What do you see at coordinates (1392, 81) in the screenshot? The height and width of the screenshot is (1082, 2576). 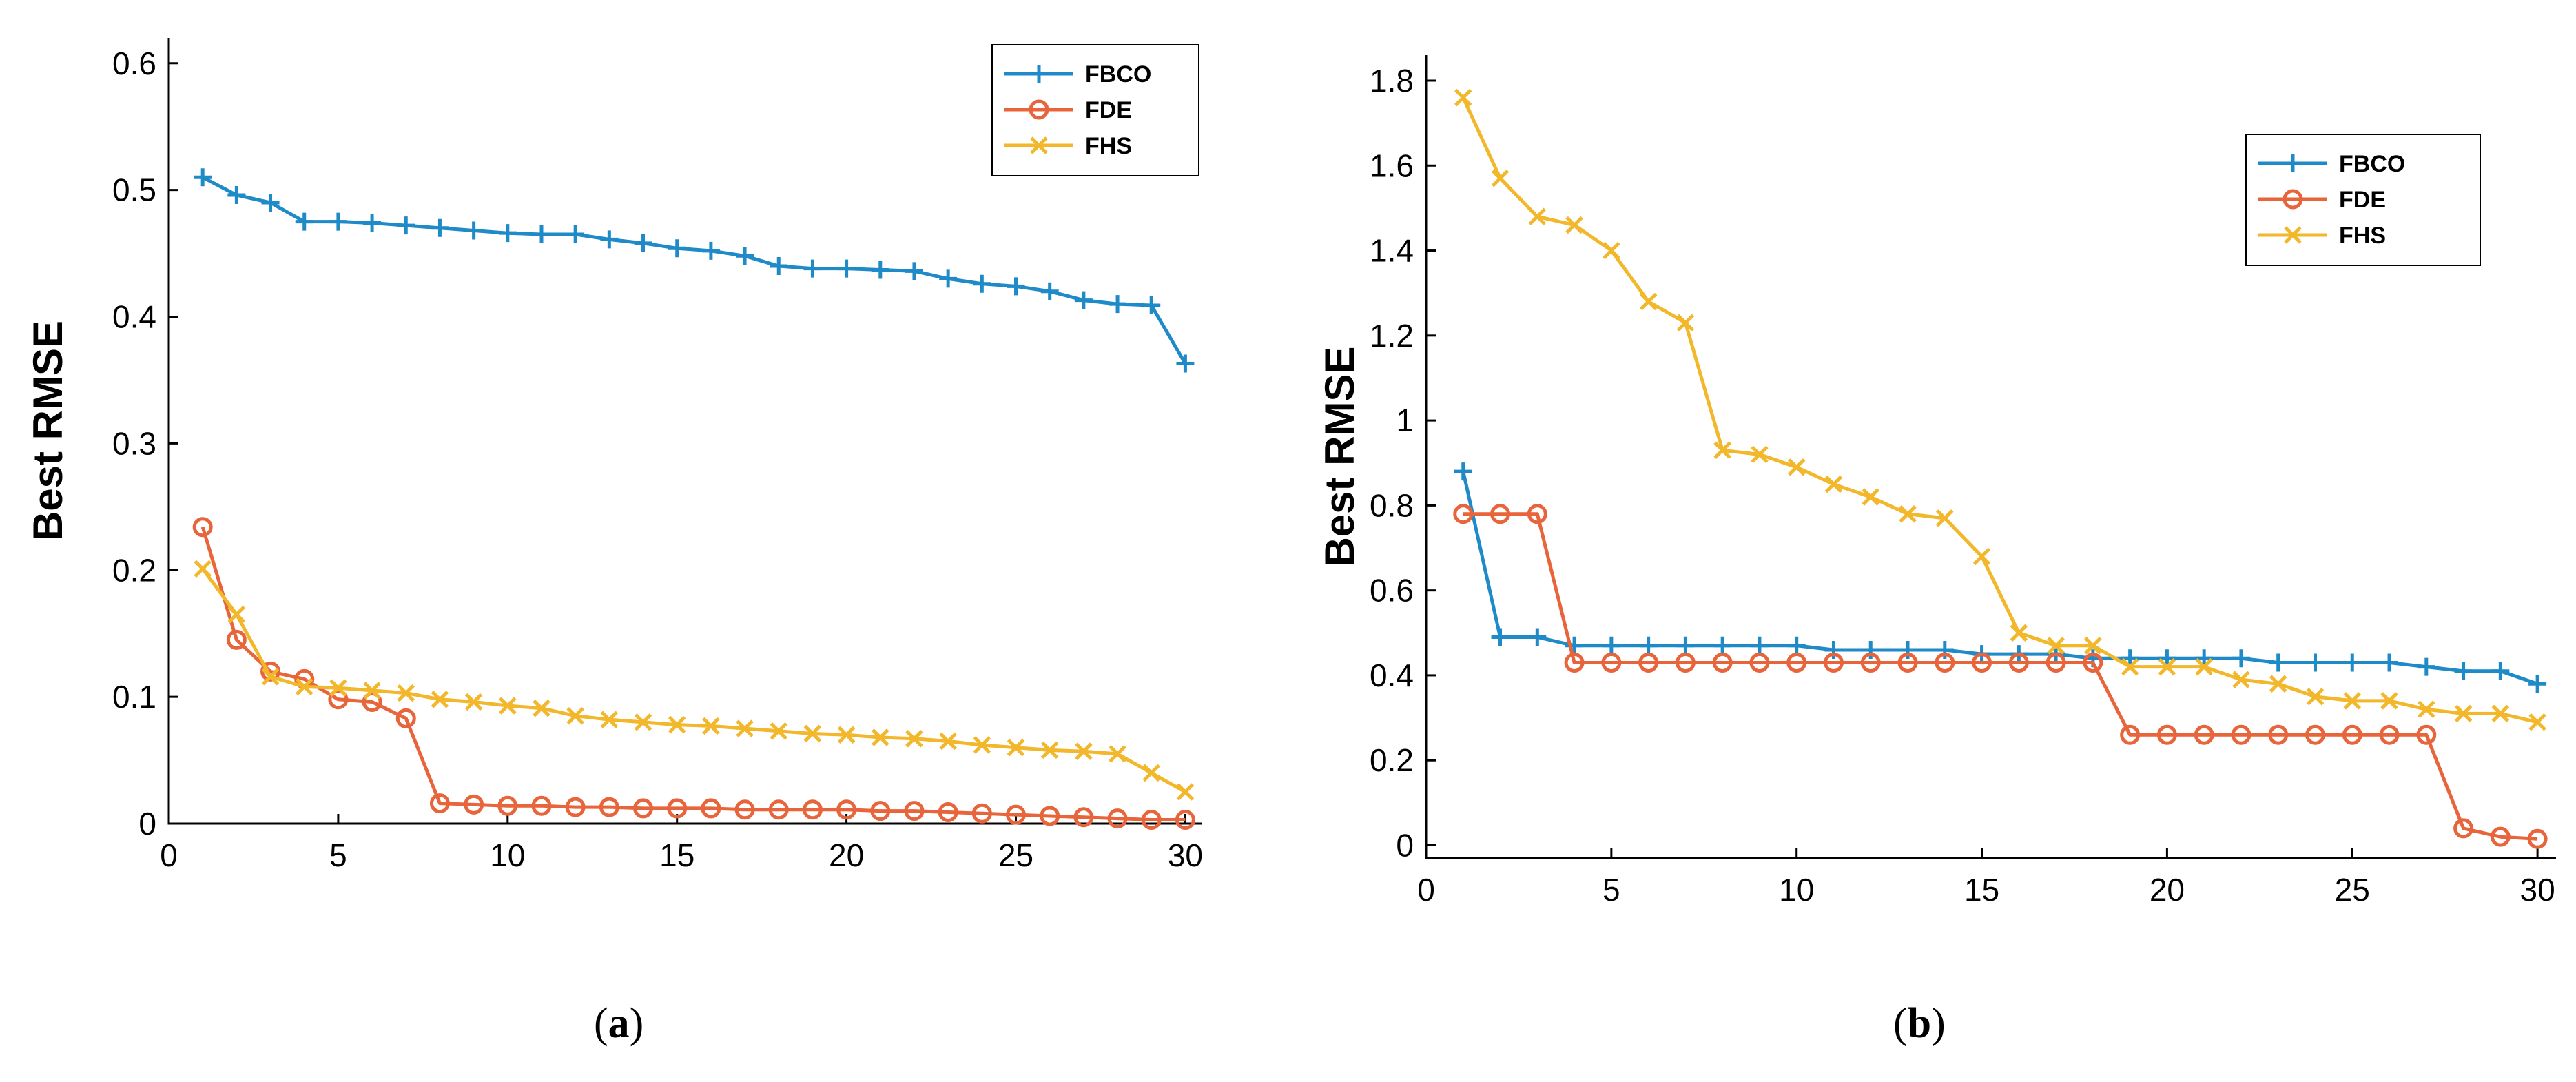 I see `y-tick-label: 1.8` at bounding box center [1392, 81].